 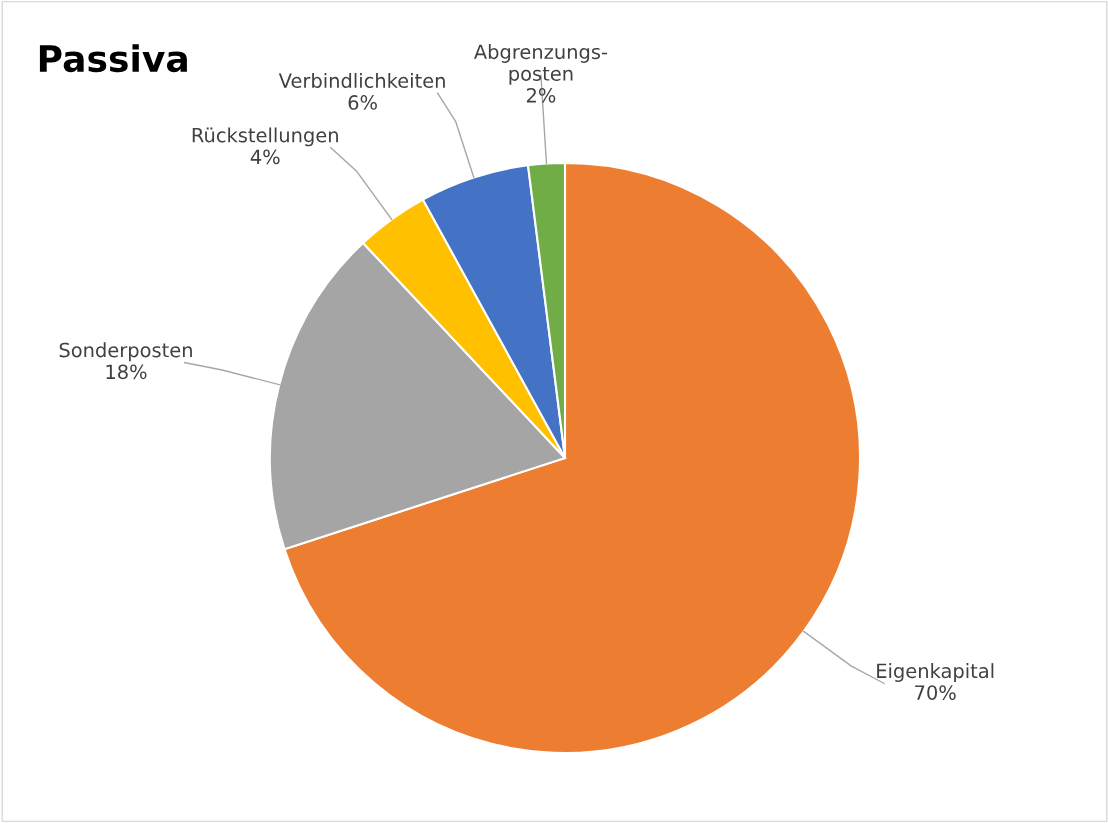 What do you see at coordinates (265, 157) in the screenshot?
I see `data-label: 4%` at bounding box center [265, 157].